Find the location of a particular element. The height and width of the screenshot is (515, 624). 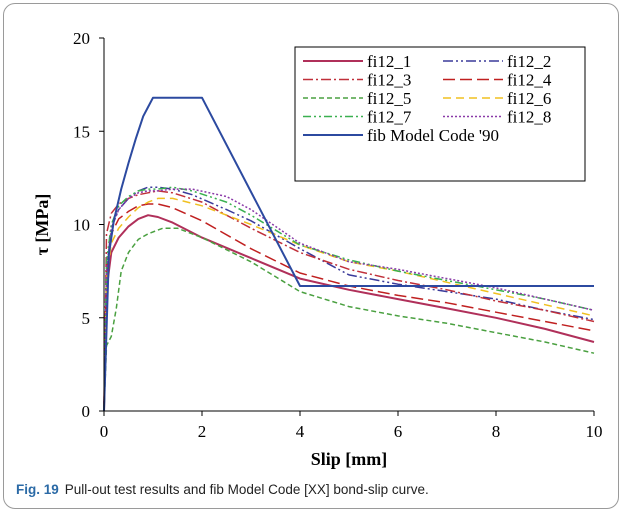

legend-label: fib Model Code '90 is located at coordinates (433, 135).